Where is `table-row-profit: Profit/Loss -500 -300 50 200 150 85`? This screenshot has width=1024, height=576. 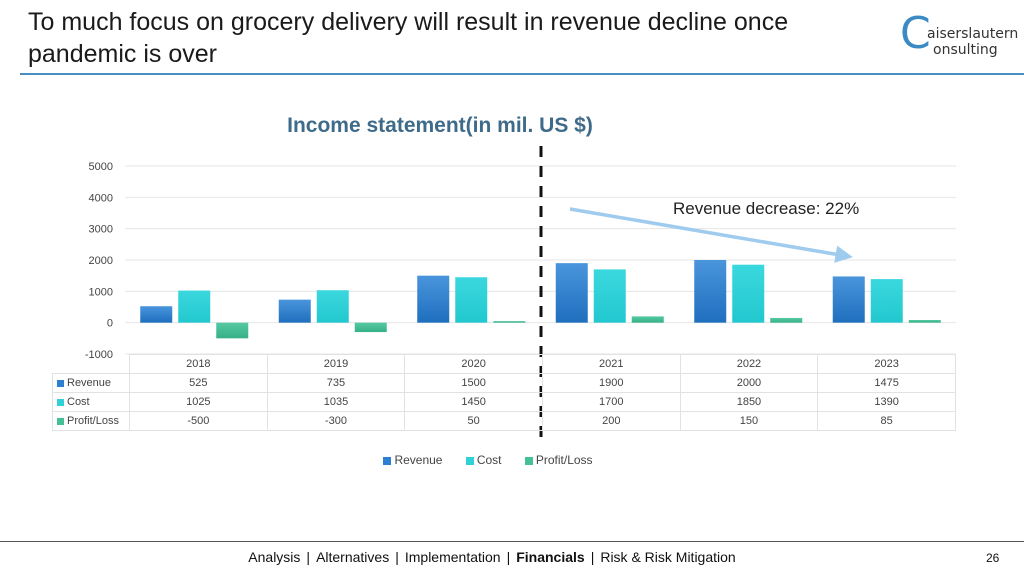 table-row-profit: Profit/Loss -500 -300 50 200 150 85 is located at coordinates (504, 421).